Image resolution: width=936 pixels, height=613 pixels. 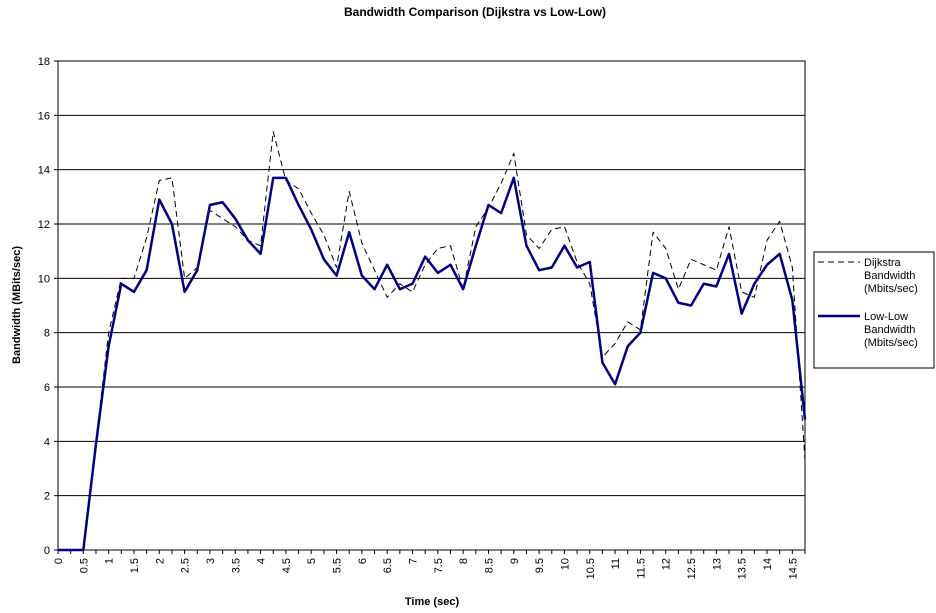 What do you see at coordinates (565, 564) in the screenshot?
I see `x-tick-label: 10` at bounding box center [565, 564].